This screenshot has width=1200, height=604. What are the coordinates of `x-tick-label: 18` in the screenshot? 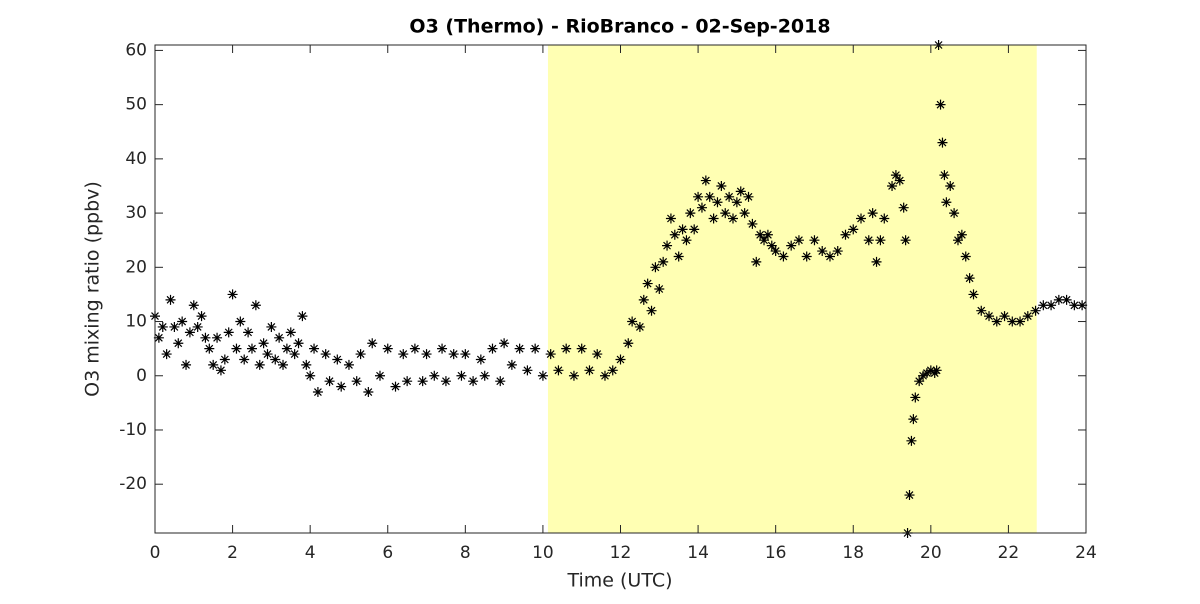 It's located at (853, 553).